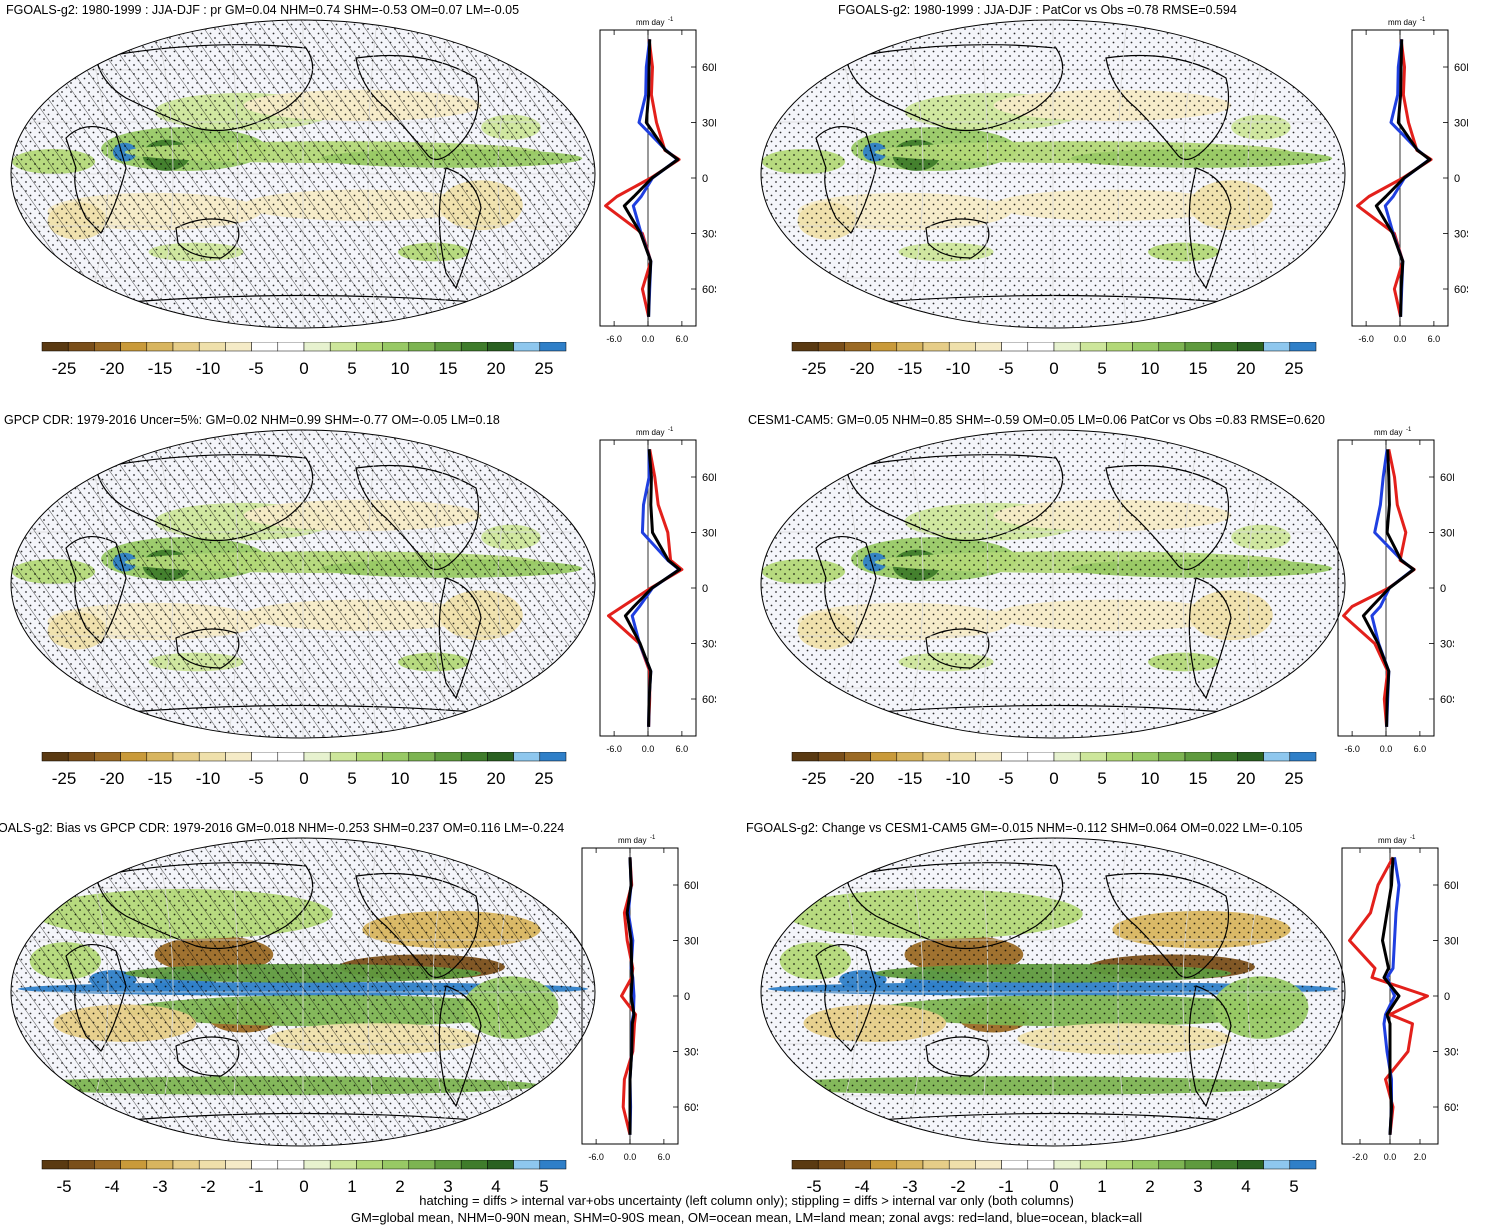 Image resolution: width=1493 pixels, height=1226 pixels. I want to click on x-tick-label: -6.0, so click(614, 339).